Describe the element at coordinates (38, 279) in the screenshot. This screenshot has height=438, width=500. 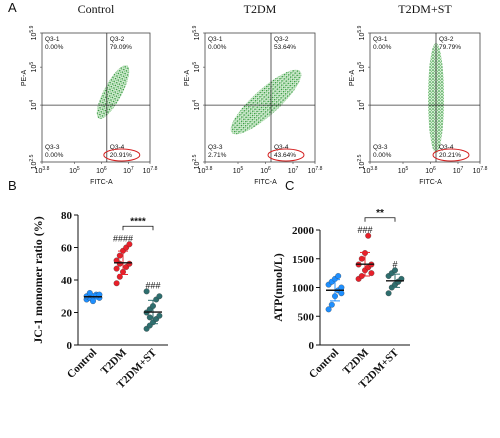
I see `y-axis-label: JC-1 monomer ratio (%)` at that location.